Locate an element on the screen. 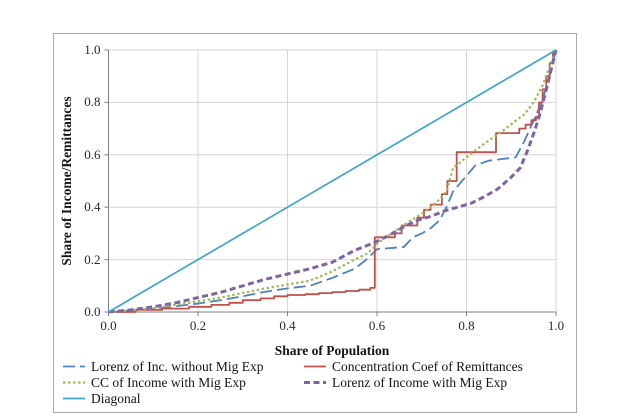 This screenshot has height=418, width=622. x-tick-label: 0.8 is located at coordinates (466, 325).